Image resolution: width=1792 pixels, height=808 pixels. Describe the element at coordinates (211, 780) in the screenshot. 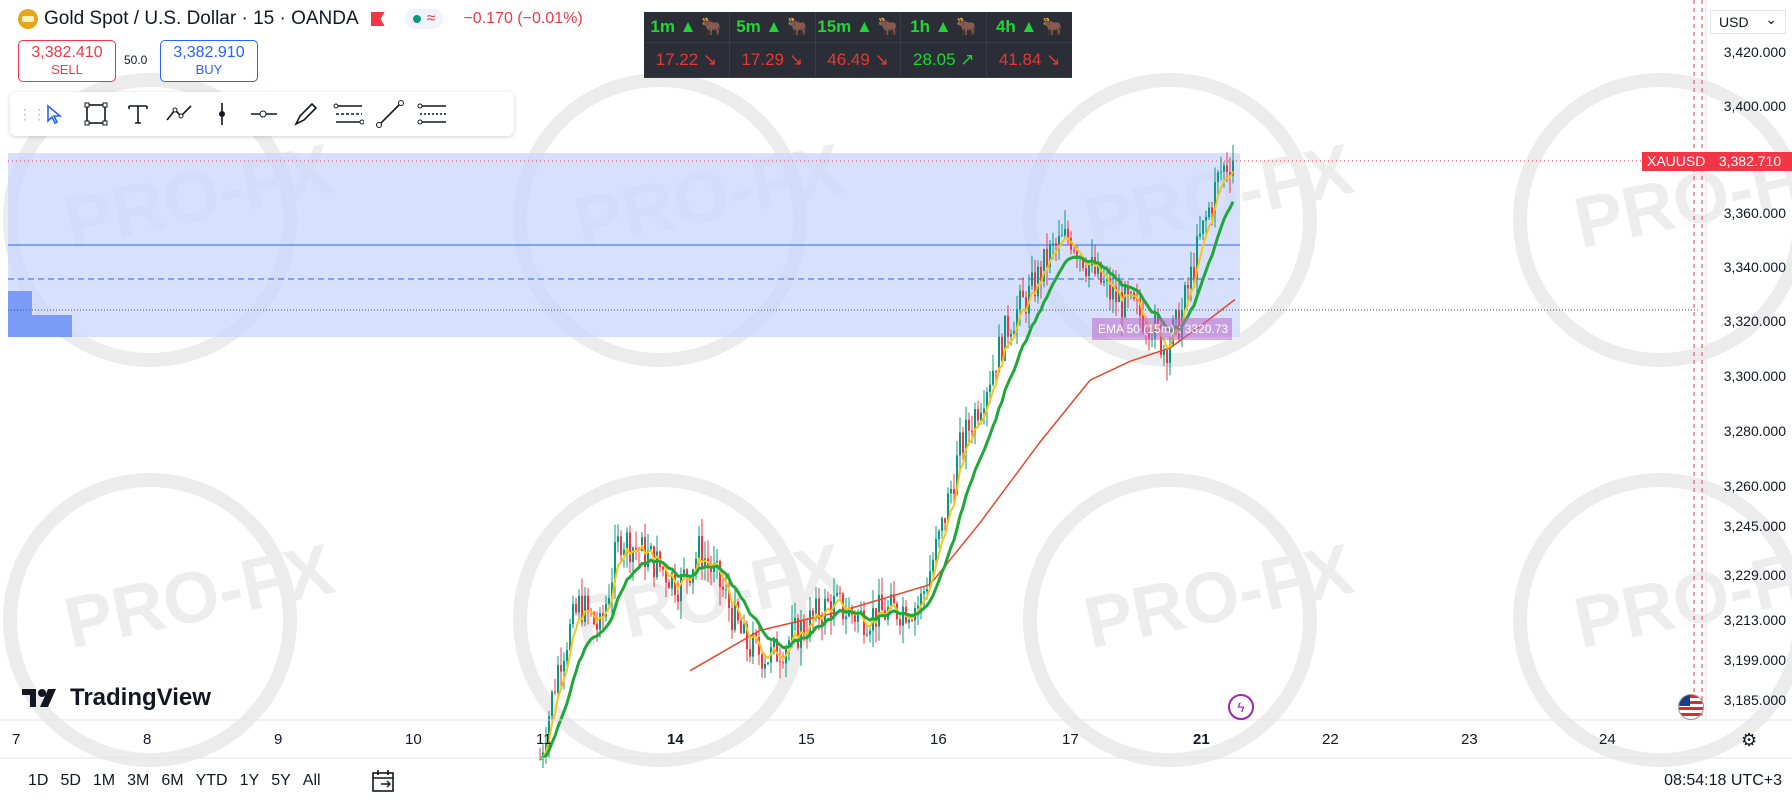

I see `range-button-ytd: YTD` at that location.